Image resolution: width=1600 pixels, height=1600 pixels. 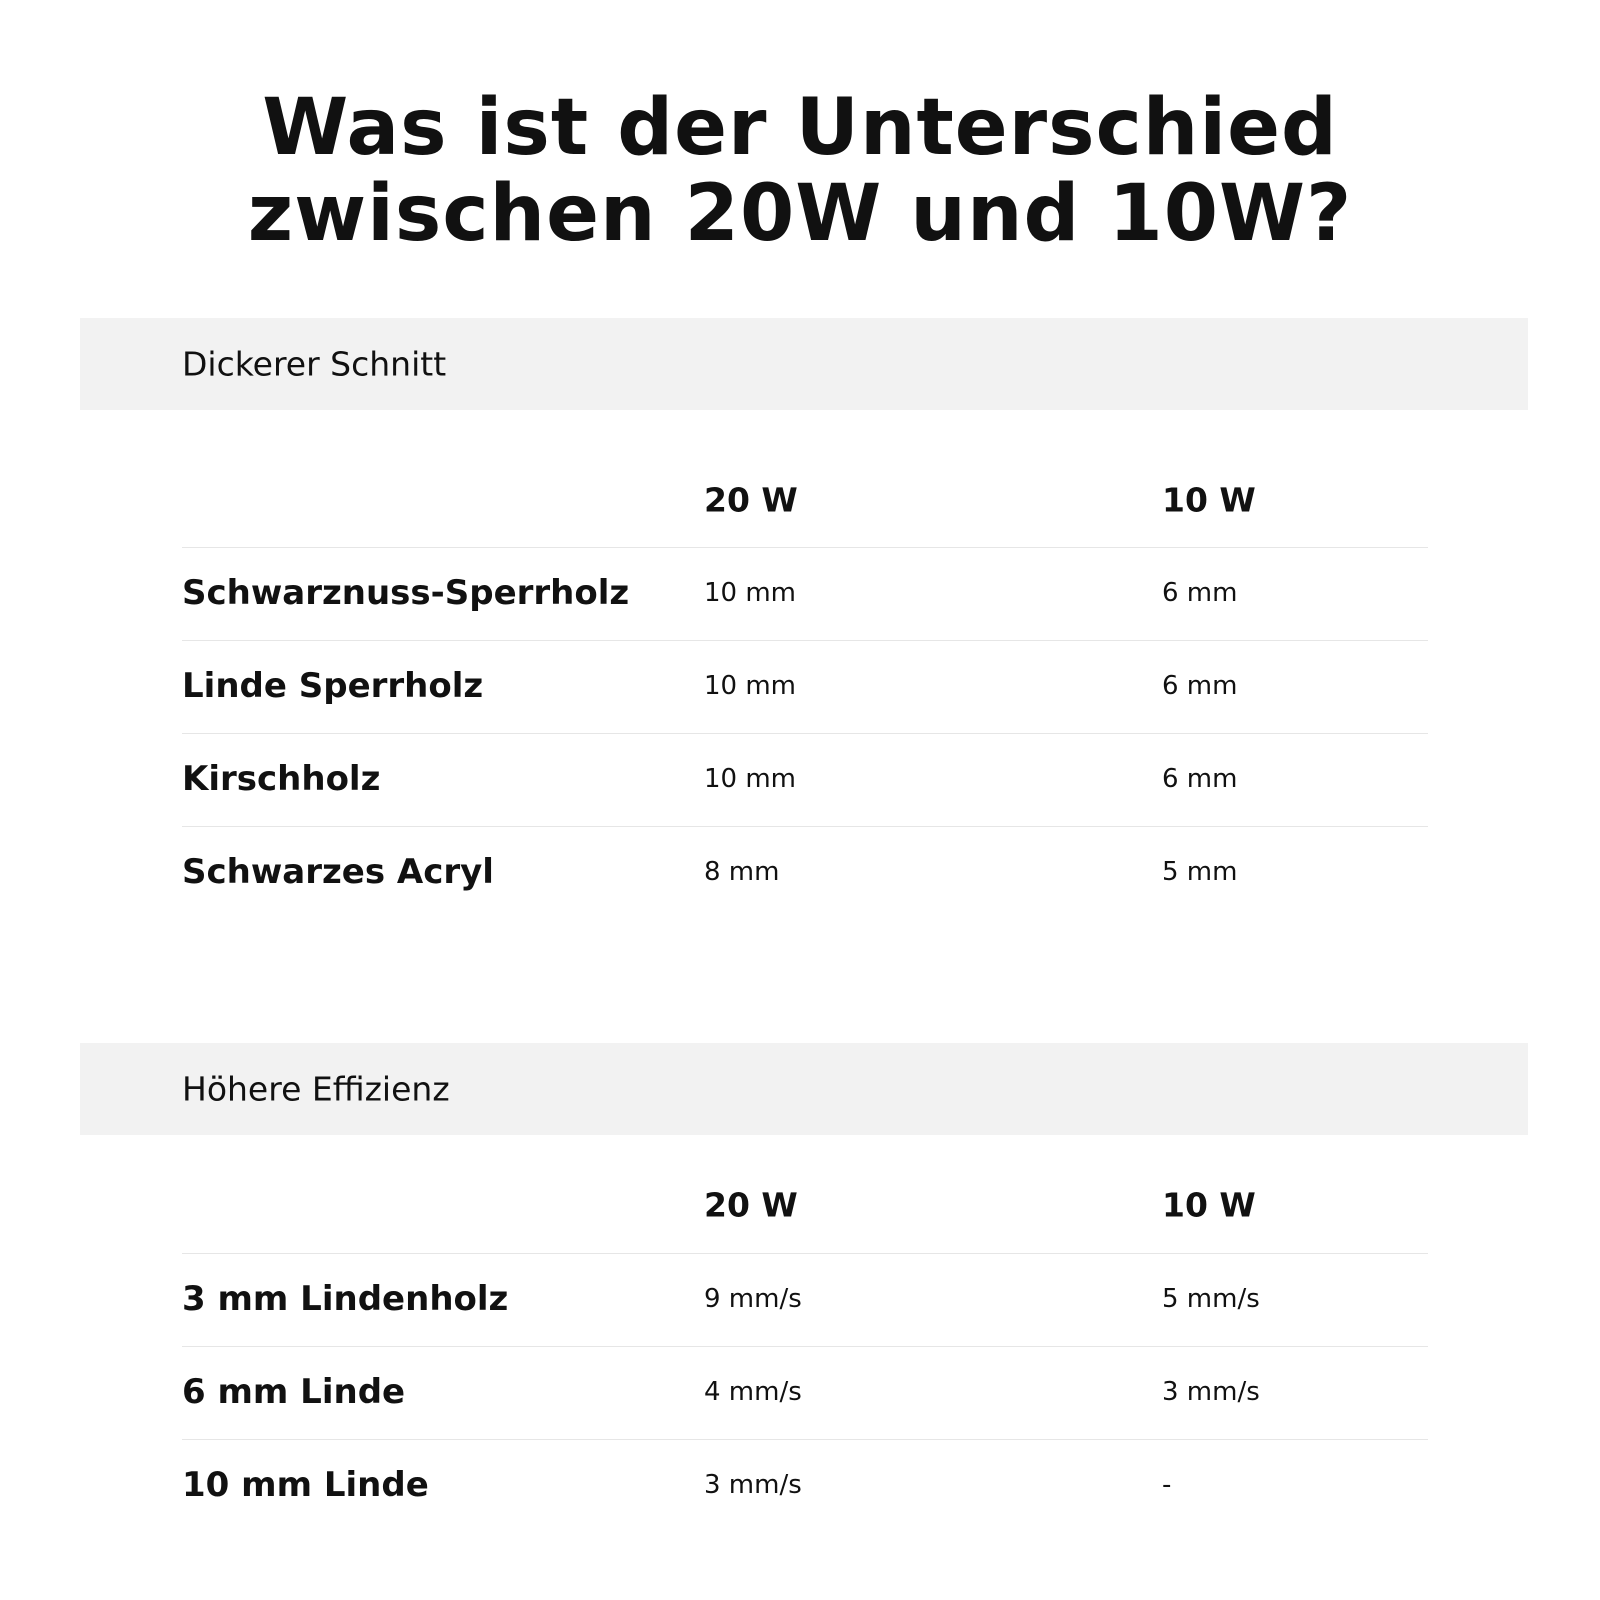 I want to click on row-label: Schwarznuss-Sperrholz, so click(x=406, y=593).